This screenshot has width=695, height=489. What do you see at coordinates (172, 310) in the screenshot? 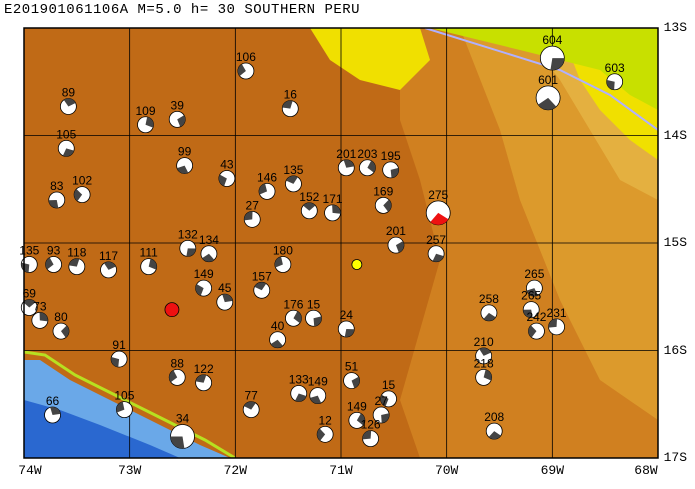
I see `highlighted-event-marker` at bounding box center [172, 310].